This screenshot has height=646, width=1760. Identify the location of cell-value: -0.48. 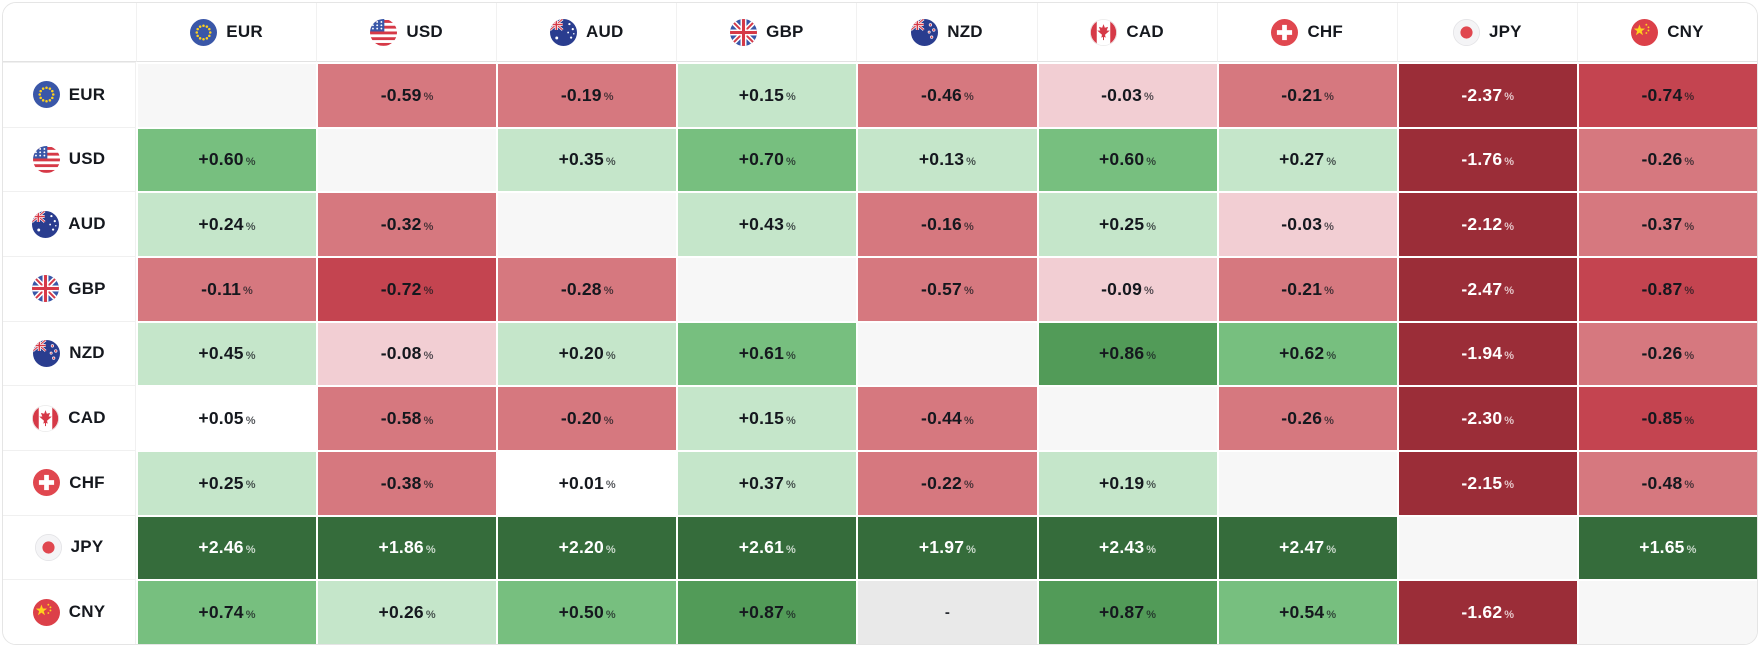
(1662, 482).